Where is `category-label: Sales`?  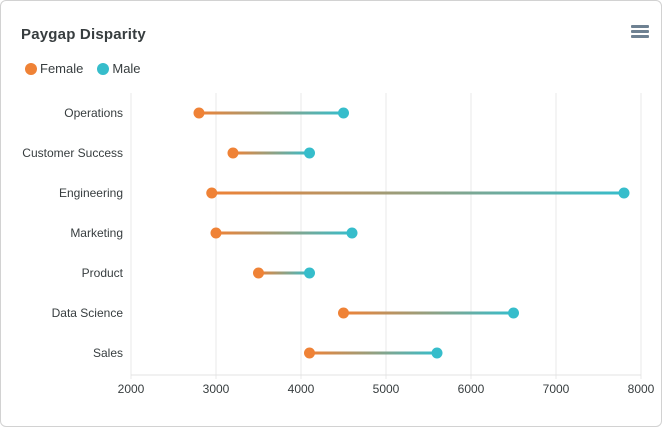
category-label: Sales is located at coordinates (108, 353).